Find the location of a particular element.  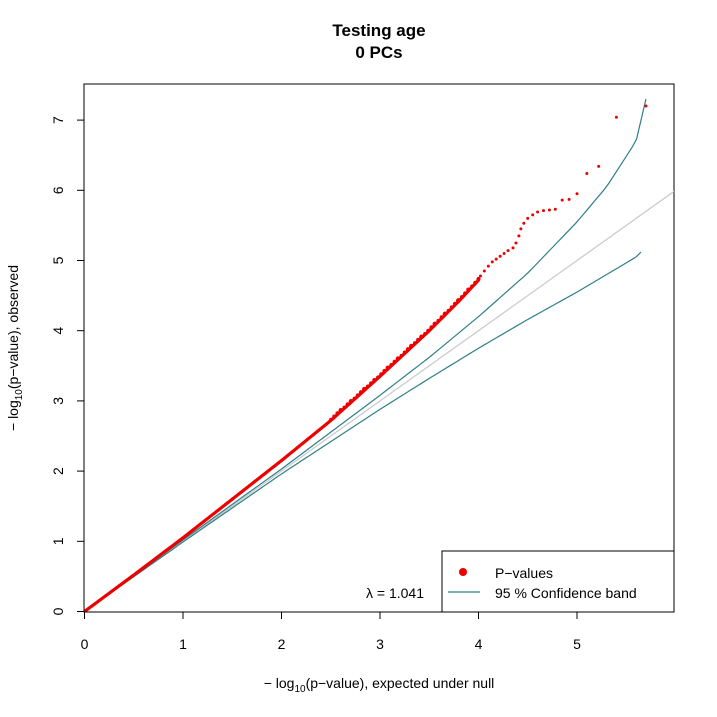

y-tick-label: 2 is located at coordinates (58, 471).